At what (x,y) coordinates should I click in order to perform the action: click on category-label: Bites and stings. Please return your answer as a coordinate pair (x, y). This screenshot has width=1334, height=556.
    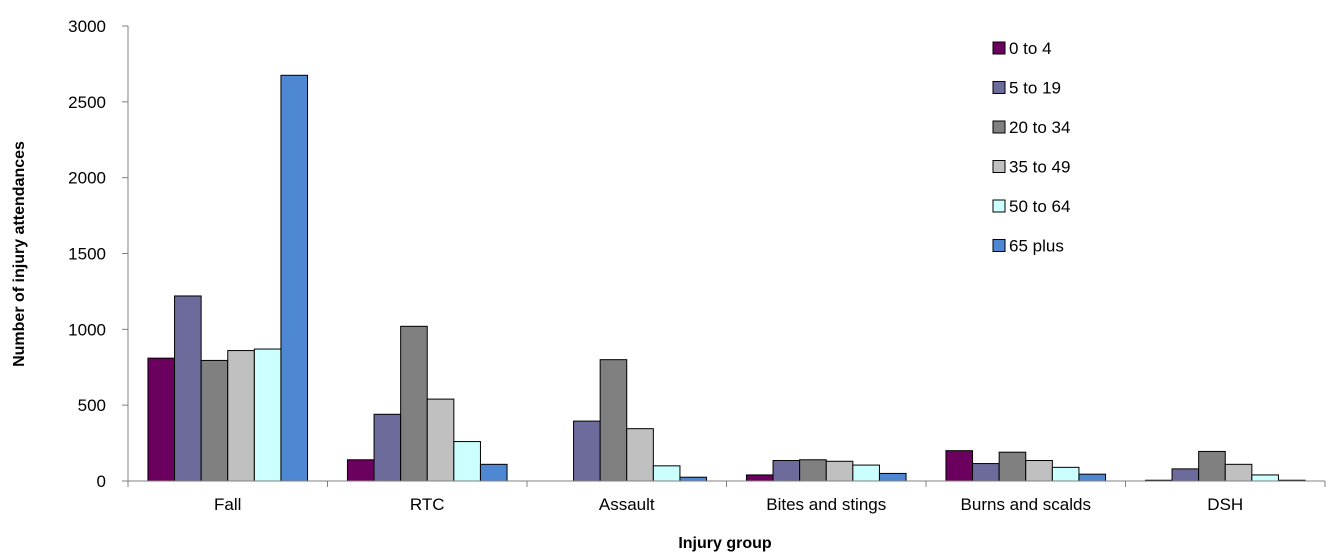
    Looking at the image, I should click on (826, 504).